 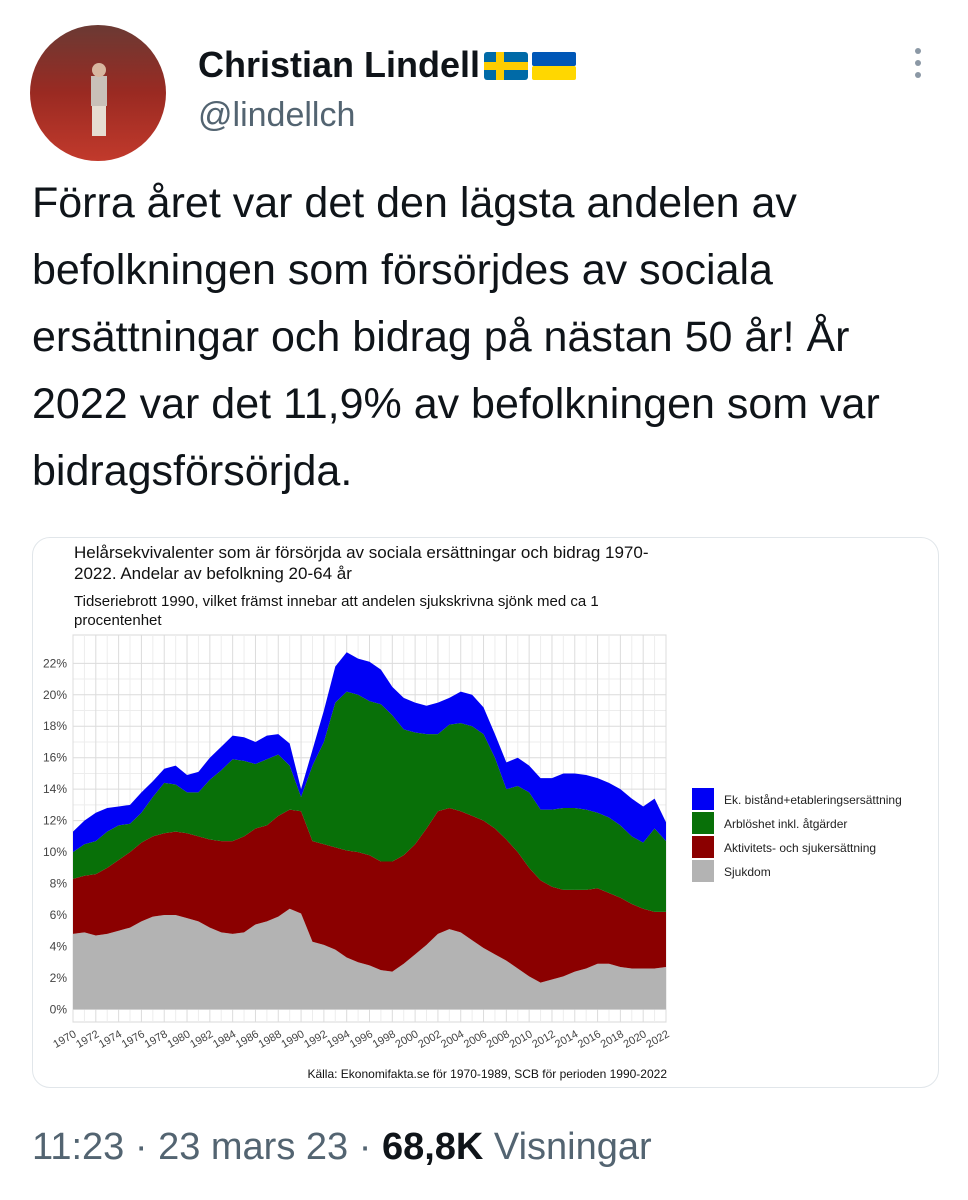 What do you see at coordinates (657, 1039) in the screenshot?
I see `x-tick-label: 2022` at bounding box center [657, 1039].